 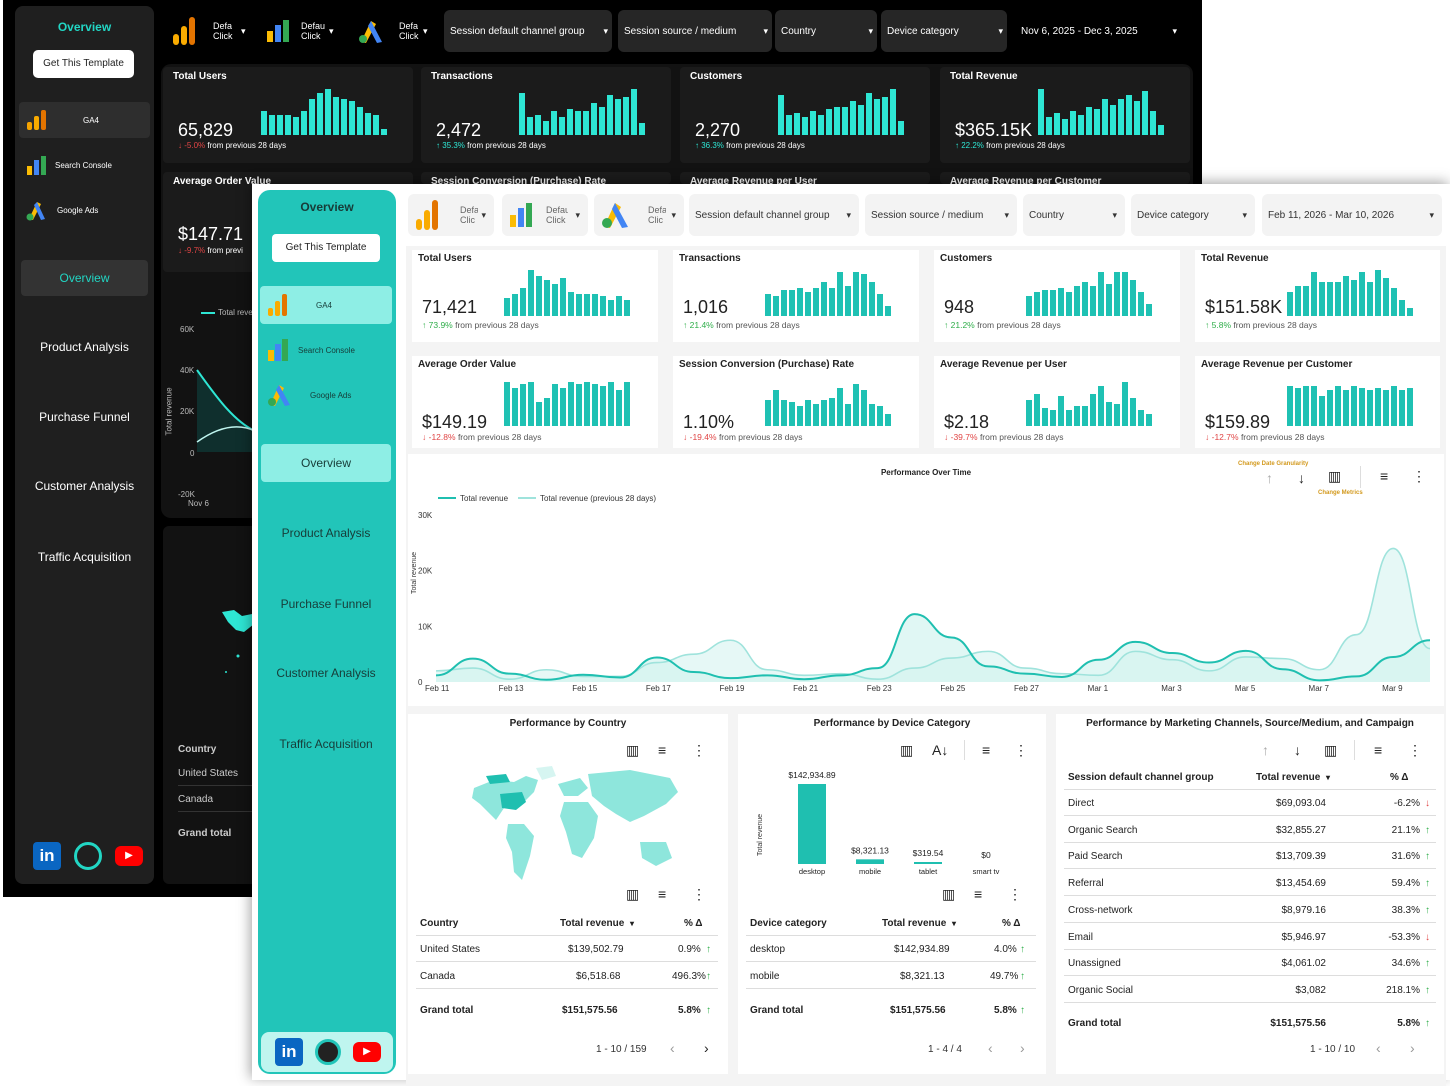 What do you see at coordinates (941, 215) in the screenshot?
I see `front-filter-source-medium: Session source / medium ▾` at bounding box center [941, 215].